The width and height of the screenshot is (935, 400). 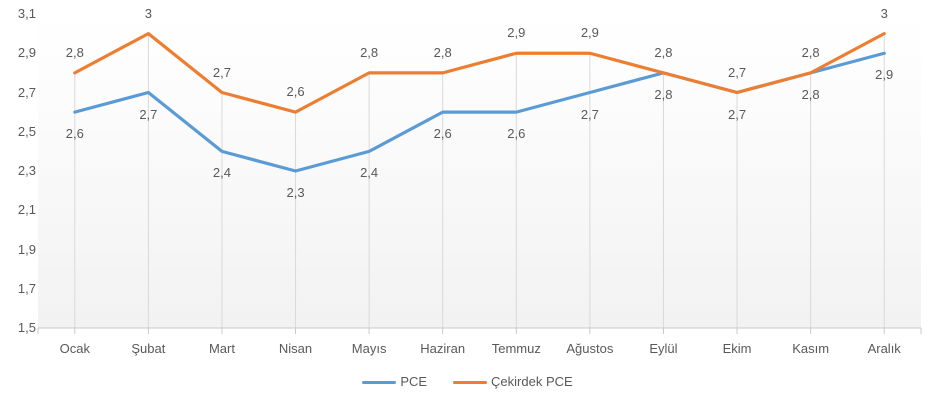 I want to click on axis-layer, so click(x=479, y=330).